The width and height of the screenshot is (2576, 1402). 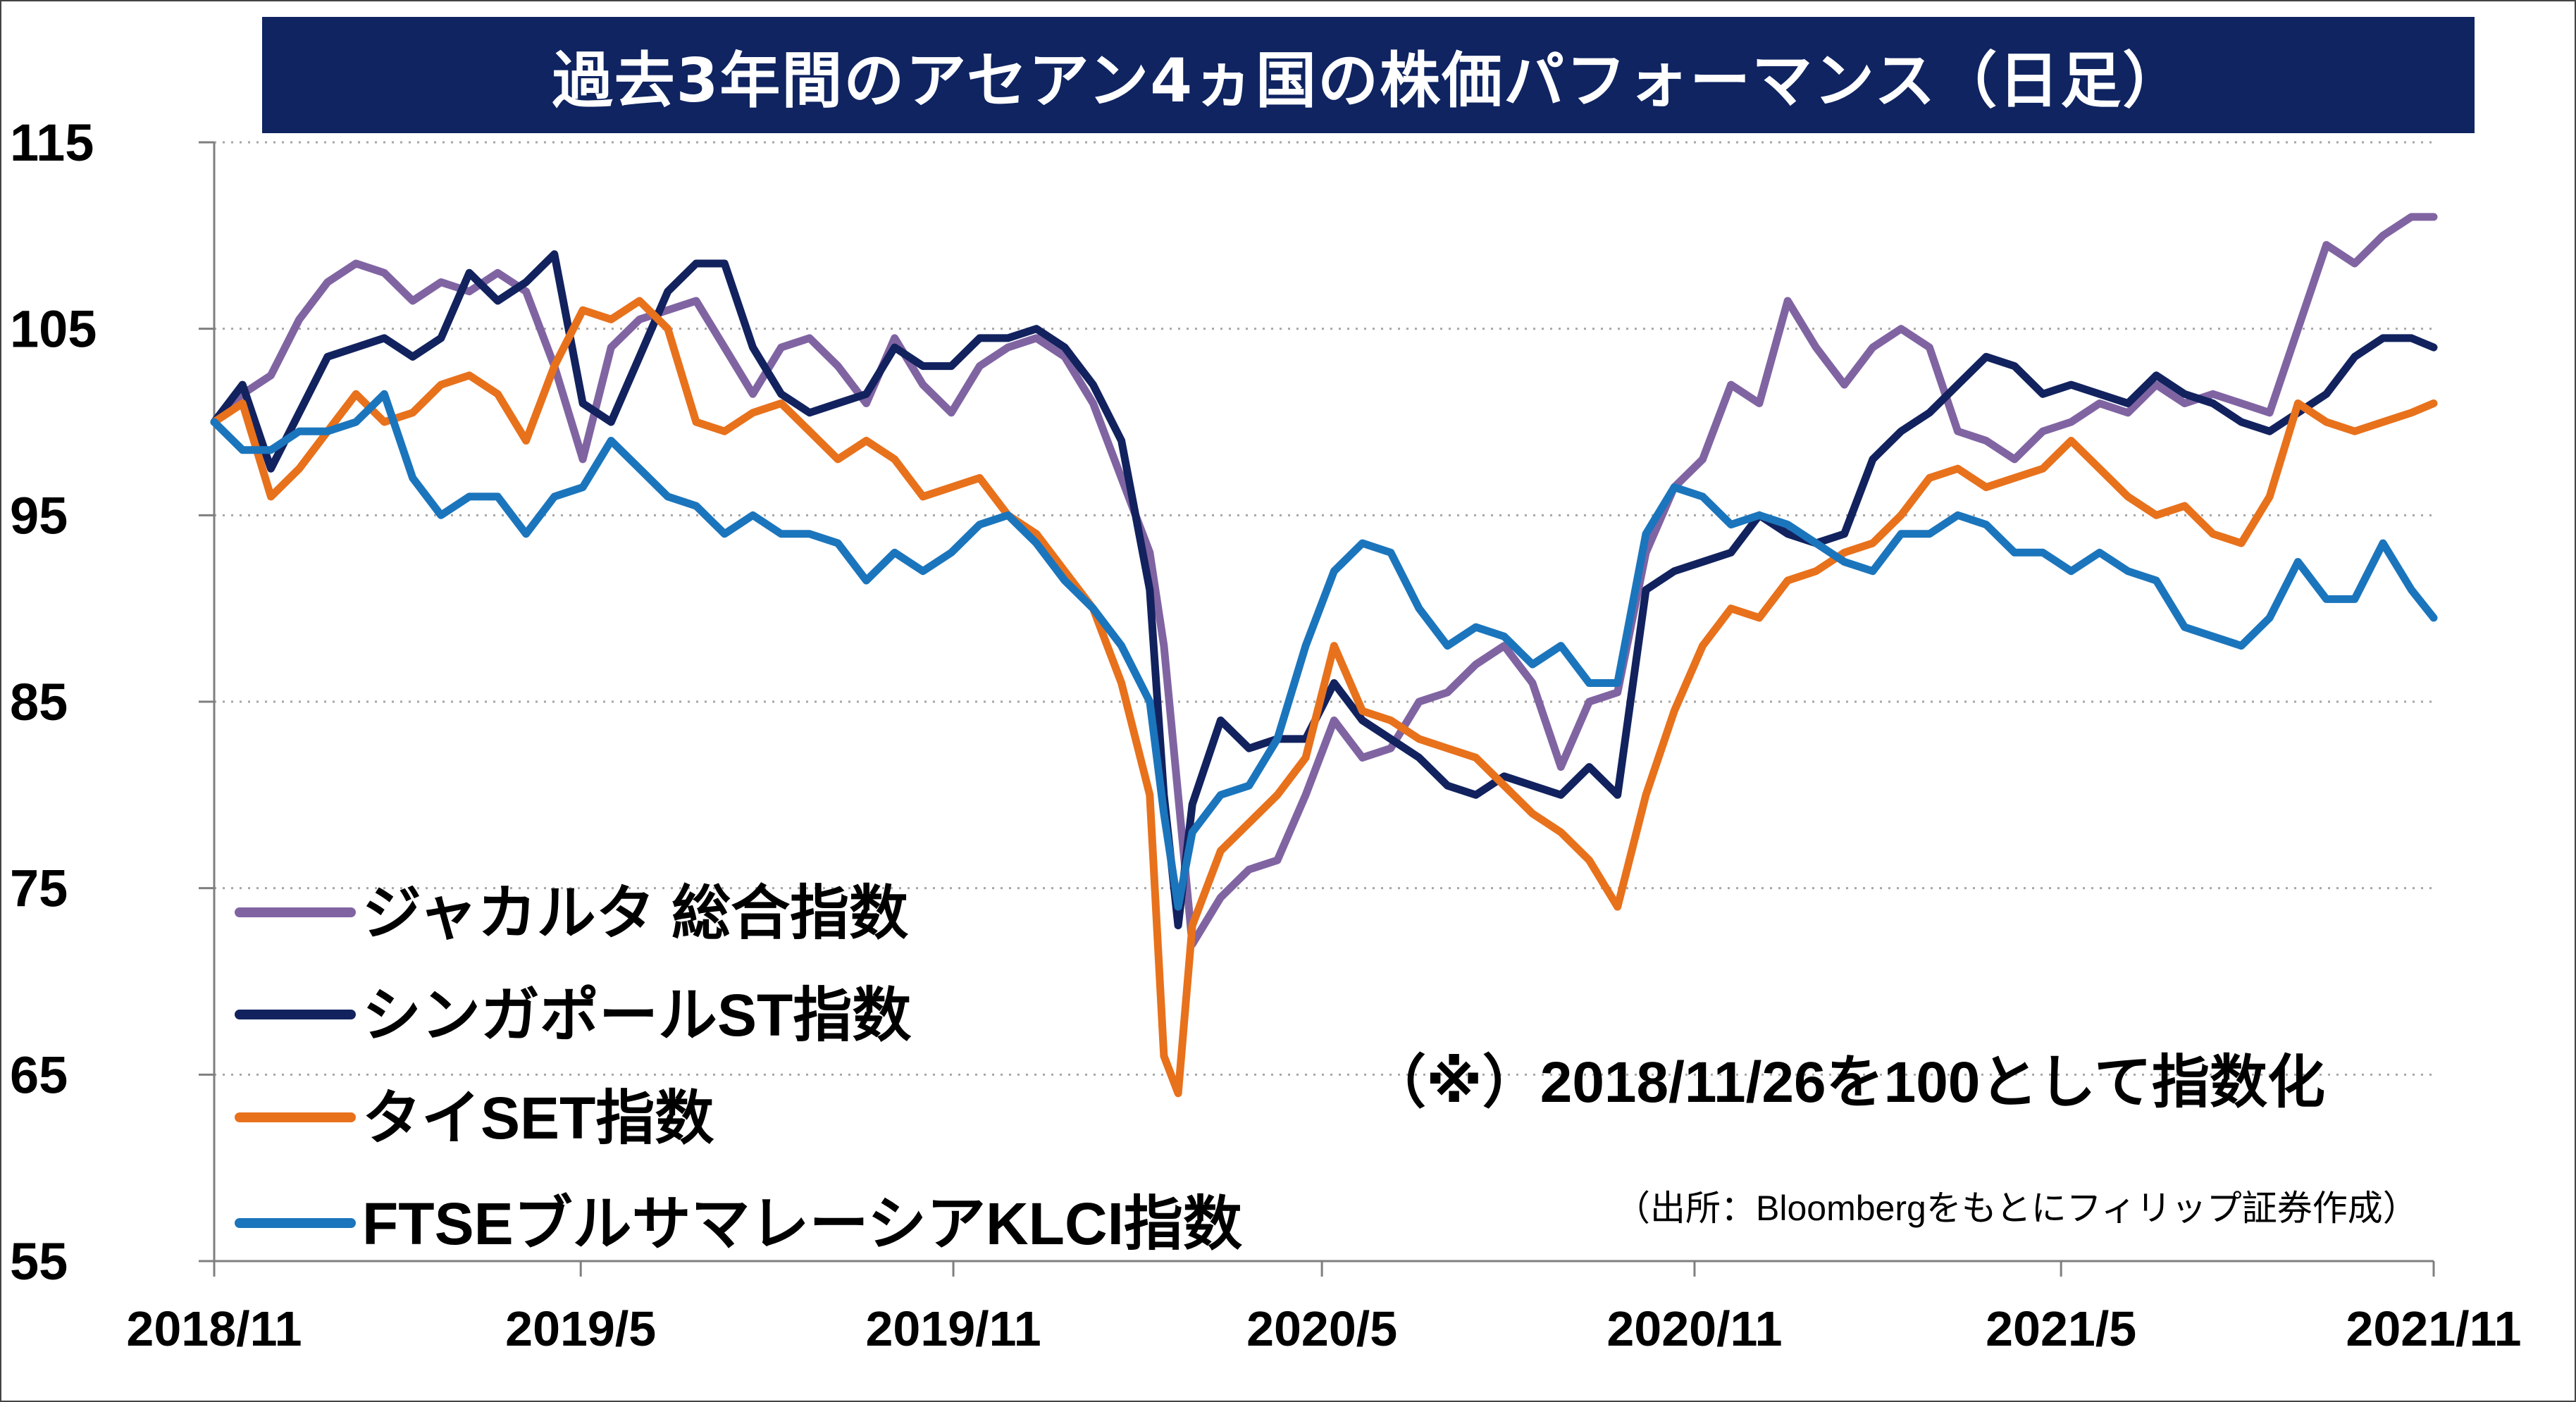 What do you see at coordinates (953, 1328) in the screenshot?
I see `x-tick-label: 2019/11` at bounding box center [953, 1328].